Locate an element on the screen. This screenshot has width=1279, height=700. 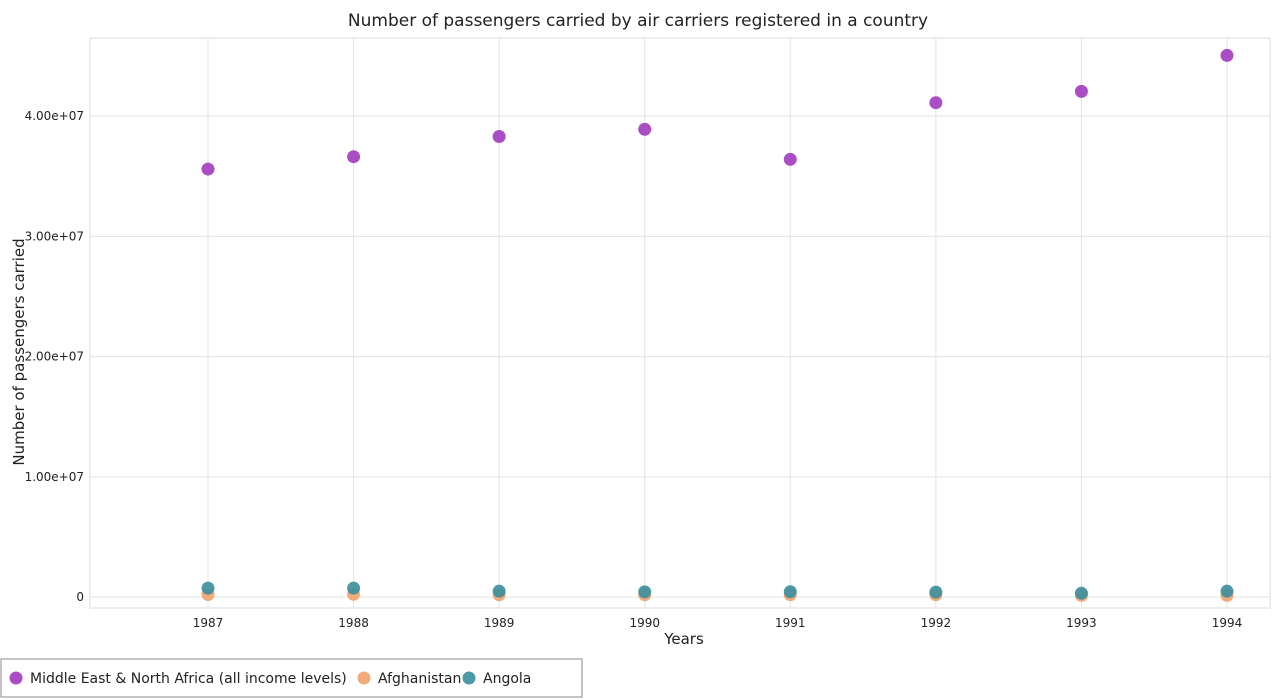
y-tick-label: 4.00e+07 is located at coordinates (54, 116).